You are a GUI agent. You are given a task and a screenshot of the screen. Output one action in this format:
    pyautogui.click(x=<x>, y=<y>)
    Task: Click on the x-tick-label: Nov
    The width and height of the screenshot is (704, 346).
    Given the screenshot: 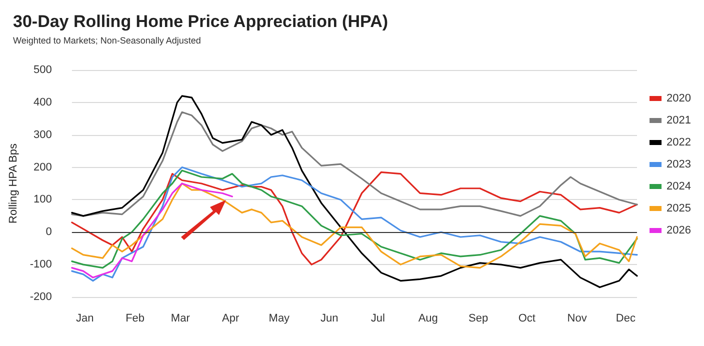 What is the action you would take?
    pyautogui.click(x=577, y=318)
    